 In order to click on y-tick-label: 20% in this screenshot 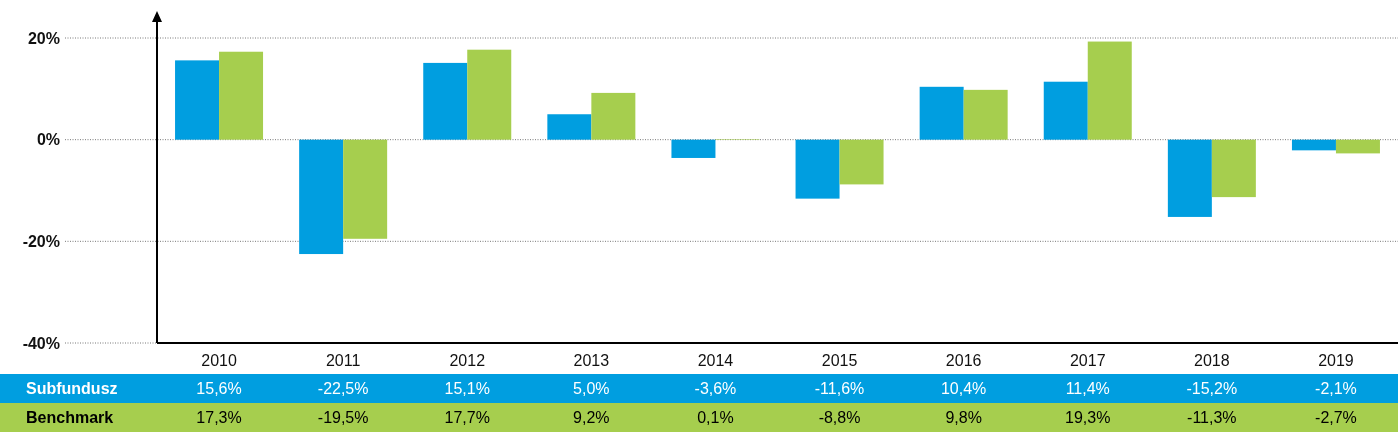, I will do `click(43, 38)`.